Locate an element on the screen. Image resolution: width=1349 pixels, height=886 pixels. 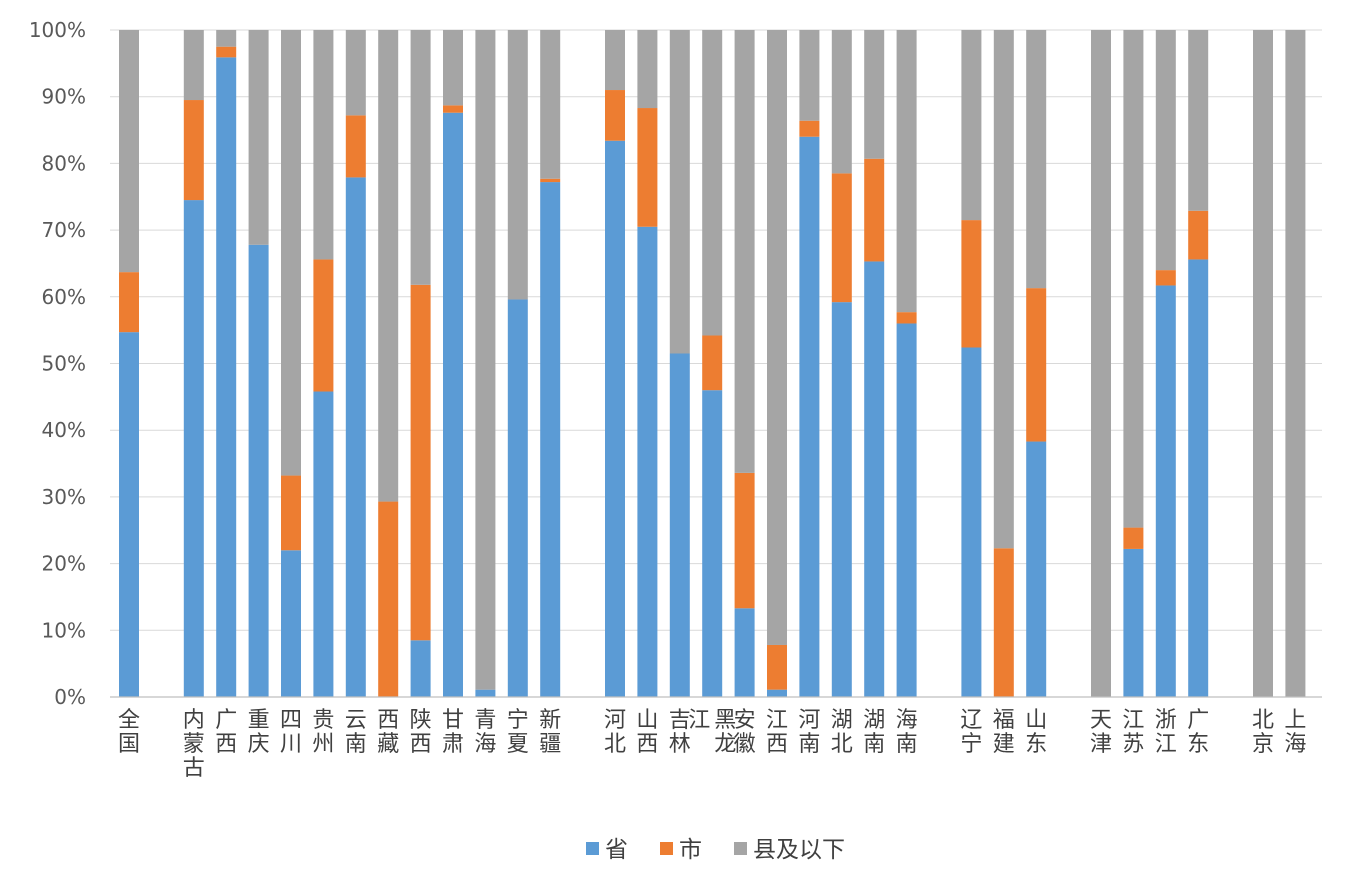
svg-text: 重 is located at coordinates (259, 720).